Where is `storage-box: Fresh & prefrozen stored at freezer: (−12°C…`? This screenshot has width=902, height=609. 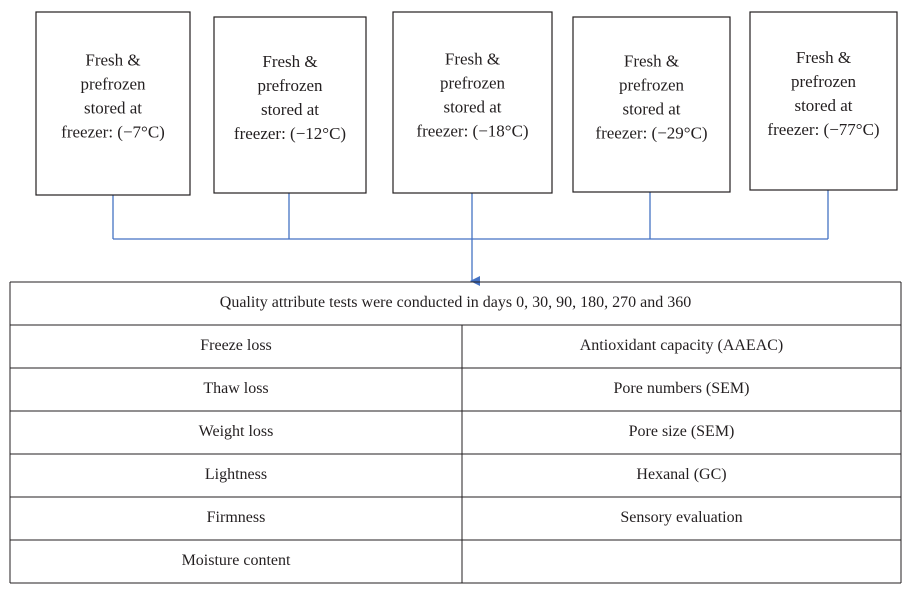
storage-box: Fresh & prefrozen stored at freezer: (−12°C… is located at coordinates (290, 105).